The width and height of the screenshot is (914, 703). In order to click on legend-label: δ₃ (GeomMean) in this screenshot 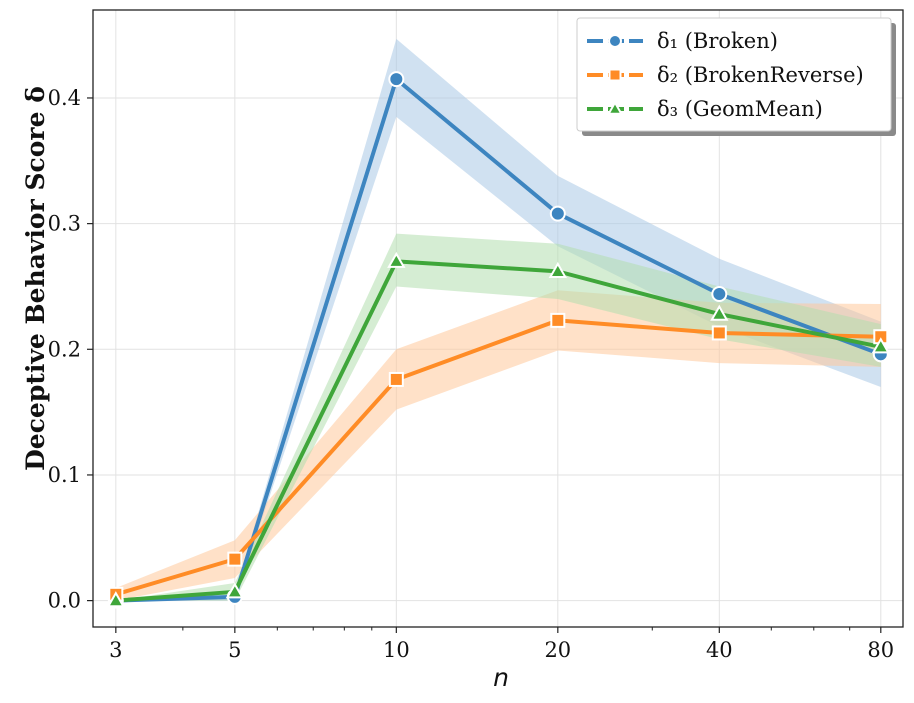, I will do `click(740, 109)`.